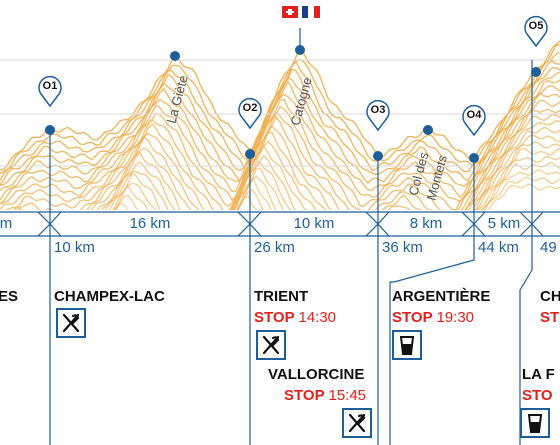 The height and width of the screenshot is (445, 560). I want to click on distance-label: 36 km, so click(402, 247).